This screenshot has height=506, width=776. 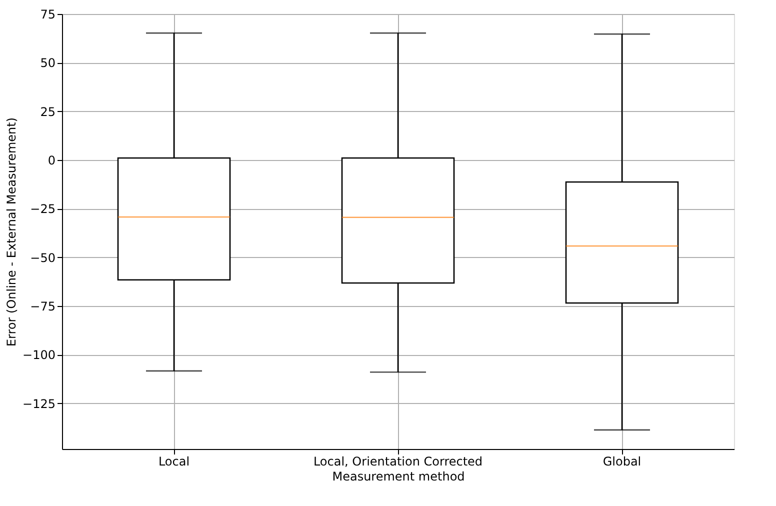 I want to click on x-tick-label: Local, Orientation Corrected, so click(x=398, y=461).